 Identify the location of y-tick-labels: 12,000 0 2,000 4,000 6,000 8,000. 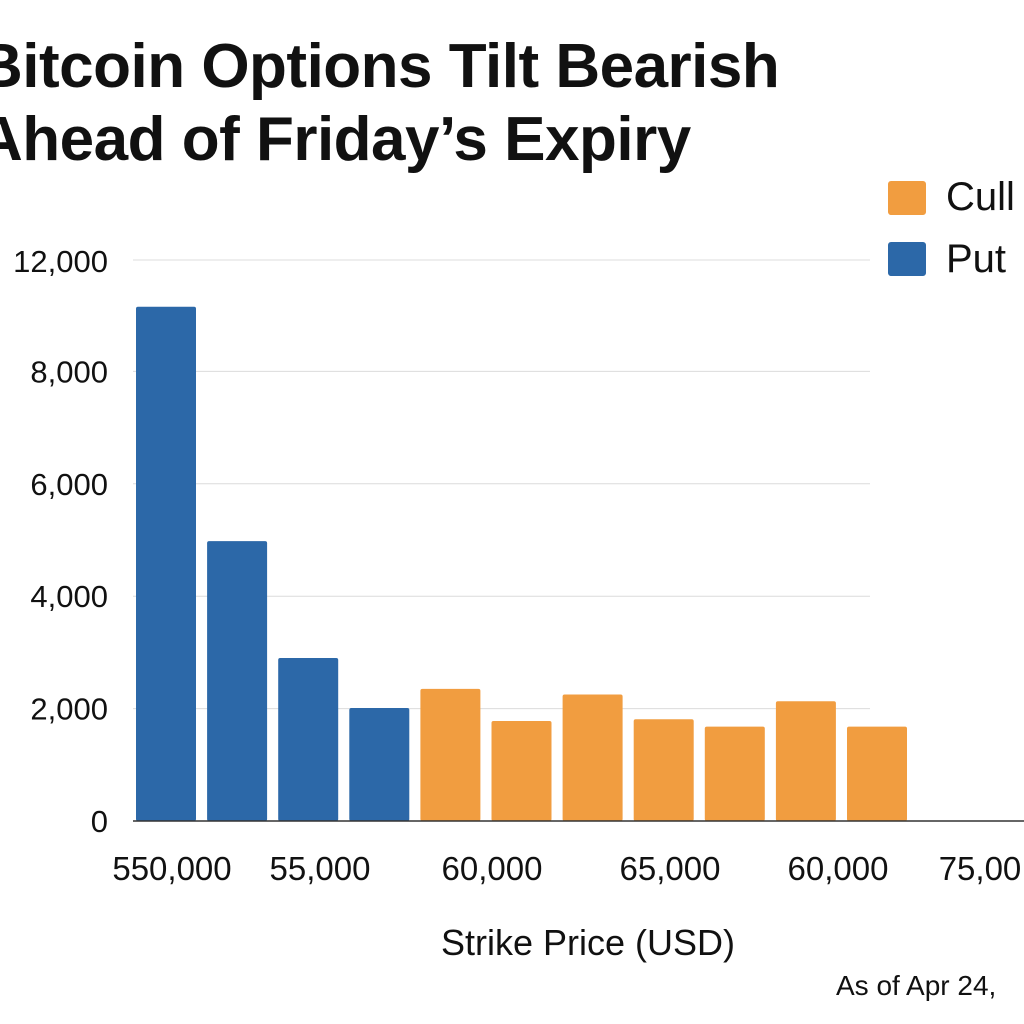
(60, 541).